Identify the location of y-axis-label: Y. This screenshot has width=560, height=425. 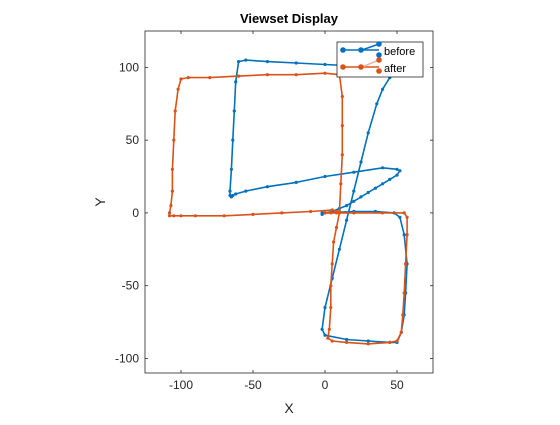
(100, 202).